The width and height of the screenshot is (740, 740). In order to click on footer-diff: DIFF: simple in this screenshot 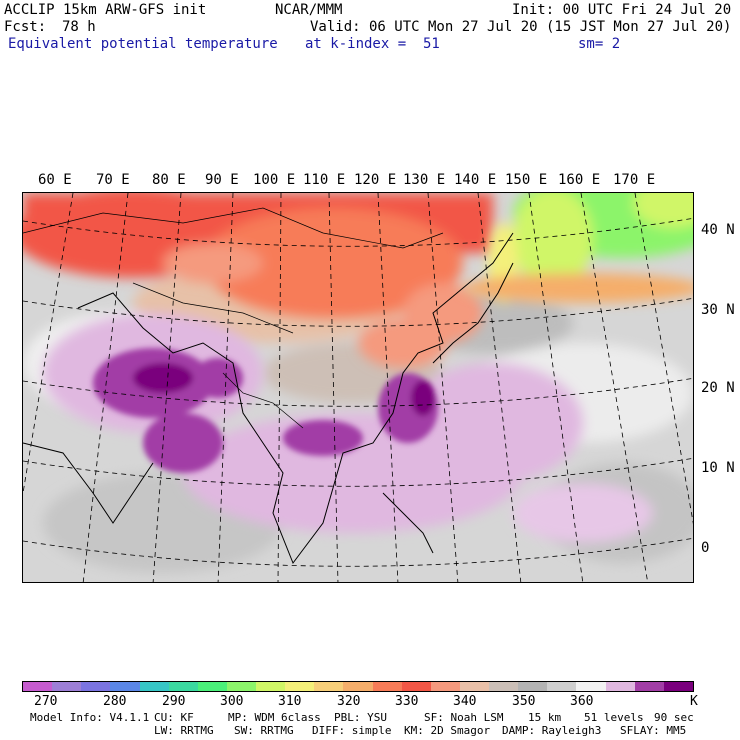, I will do `click(352, 730)`.